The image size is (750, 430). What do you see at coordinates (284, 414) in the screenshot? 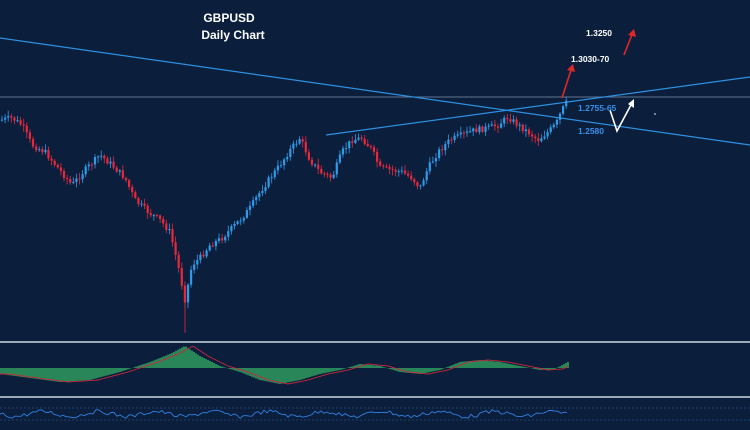
I see `oscillator-line` at bounding box center [284, 414].